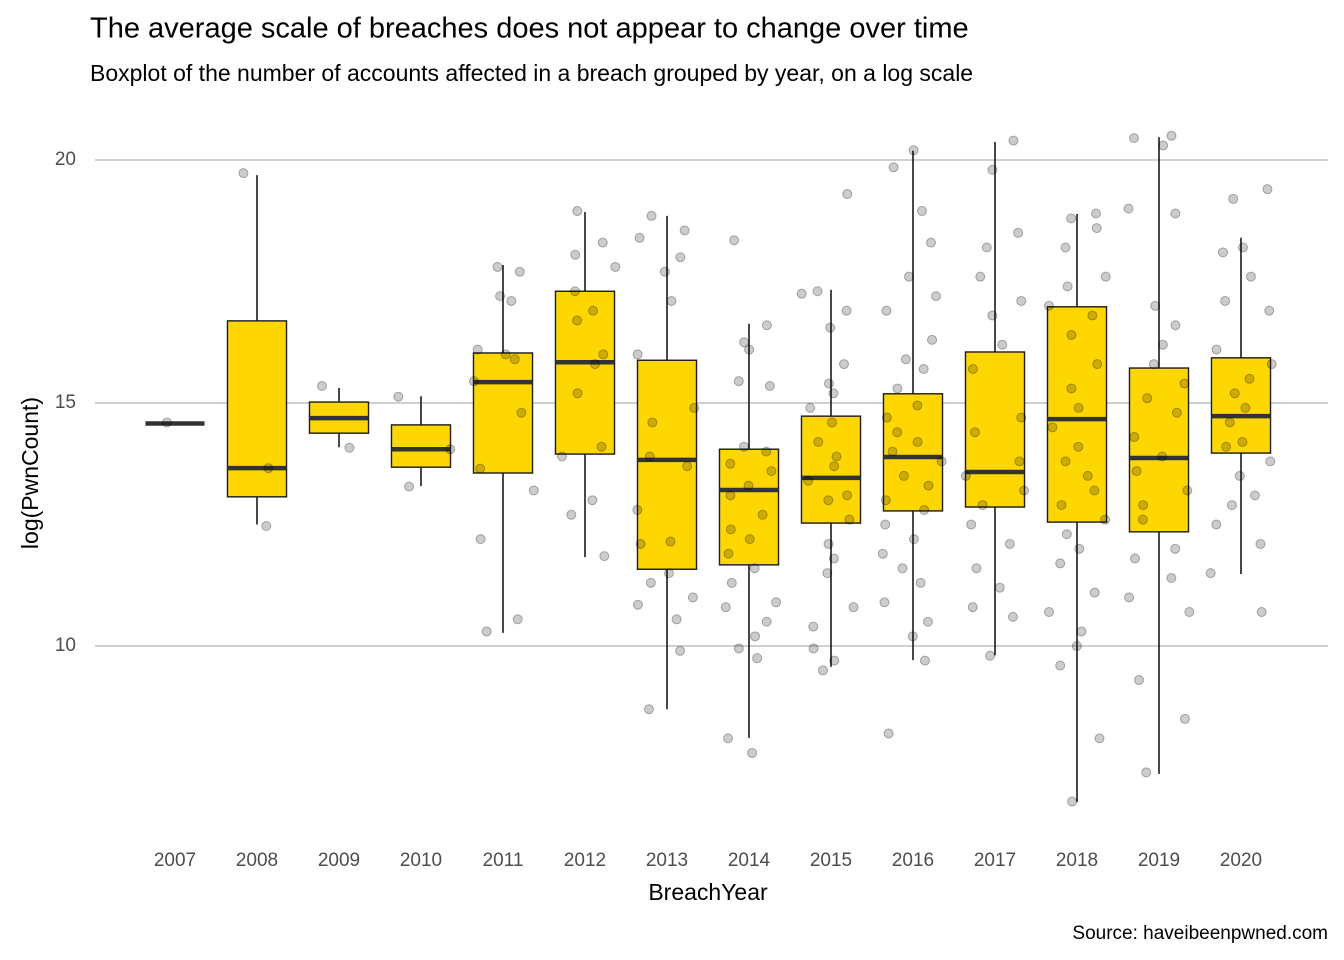 This screenshot has width=1344, height=960. What do you see at coordinates (65, 159) in the screenshot?
I see `y-tick-label: 20` at bounding box center [65, 159].